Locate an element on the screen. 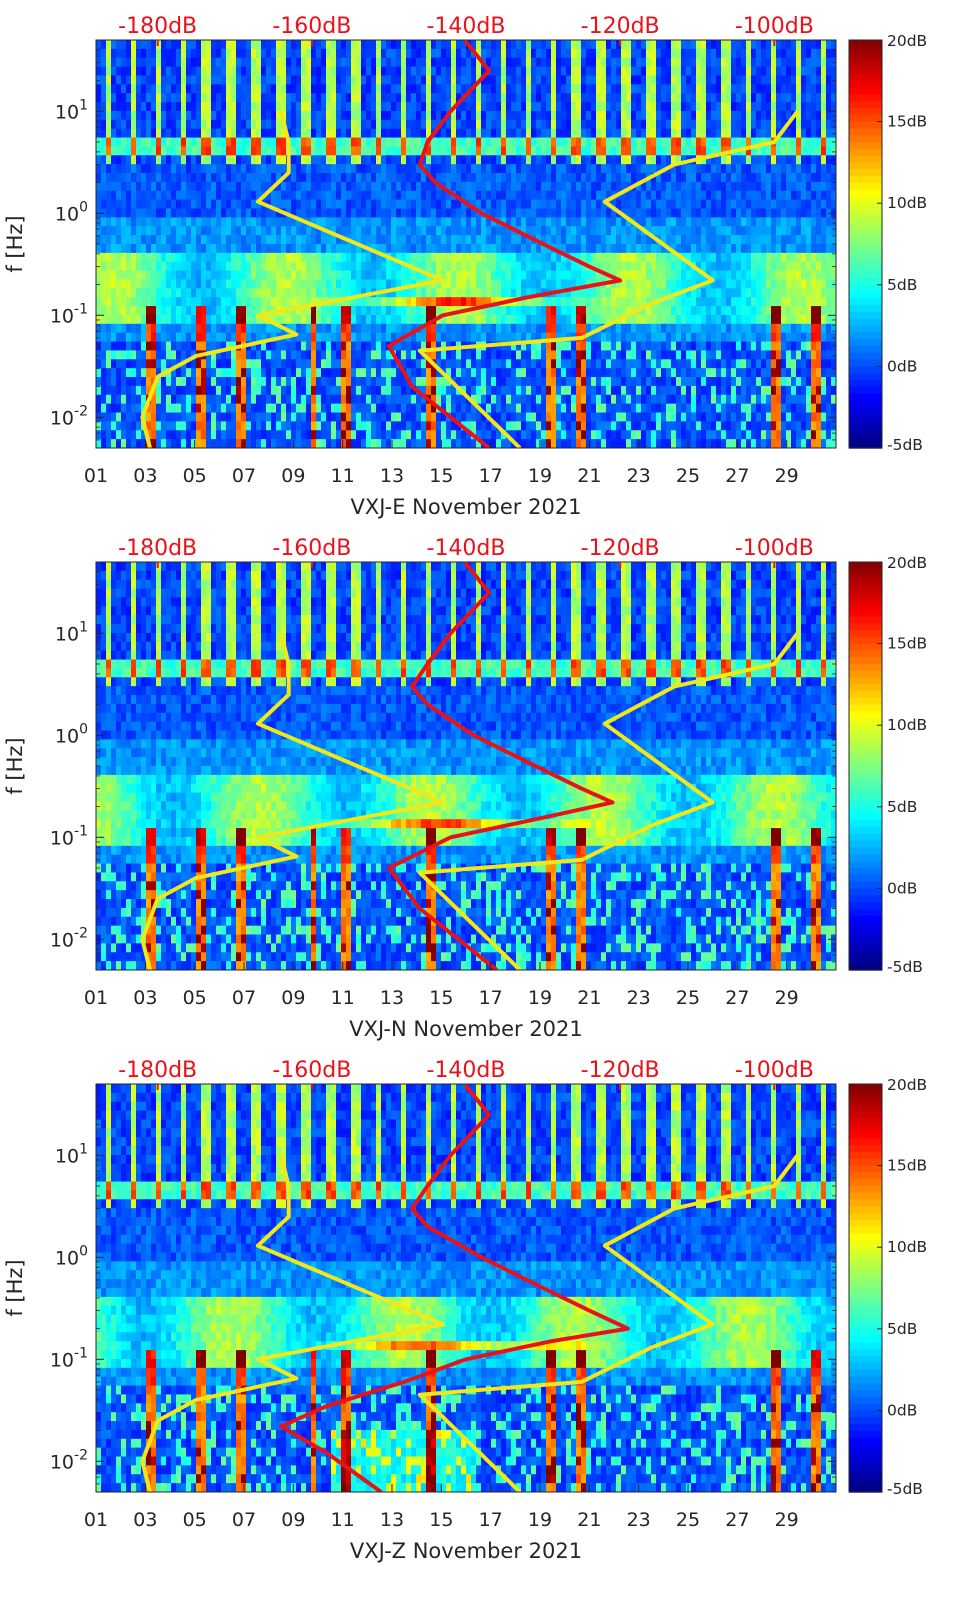  colorbar-tick-label: 5dB is located at coordinates (902, 285).